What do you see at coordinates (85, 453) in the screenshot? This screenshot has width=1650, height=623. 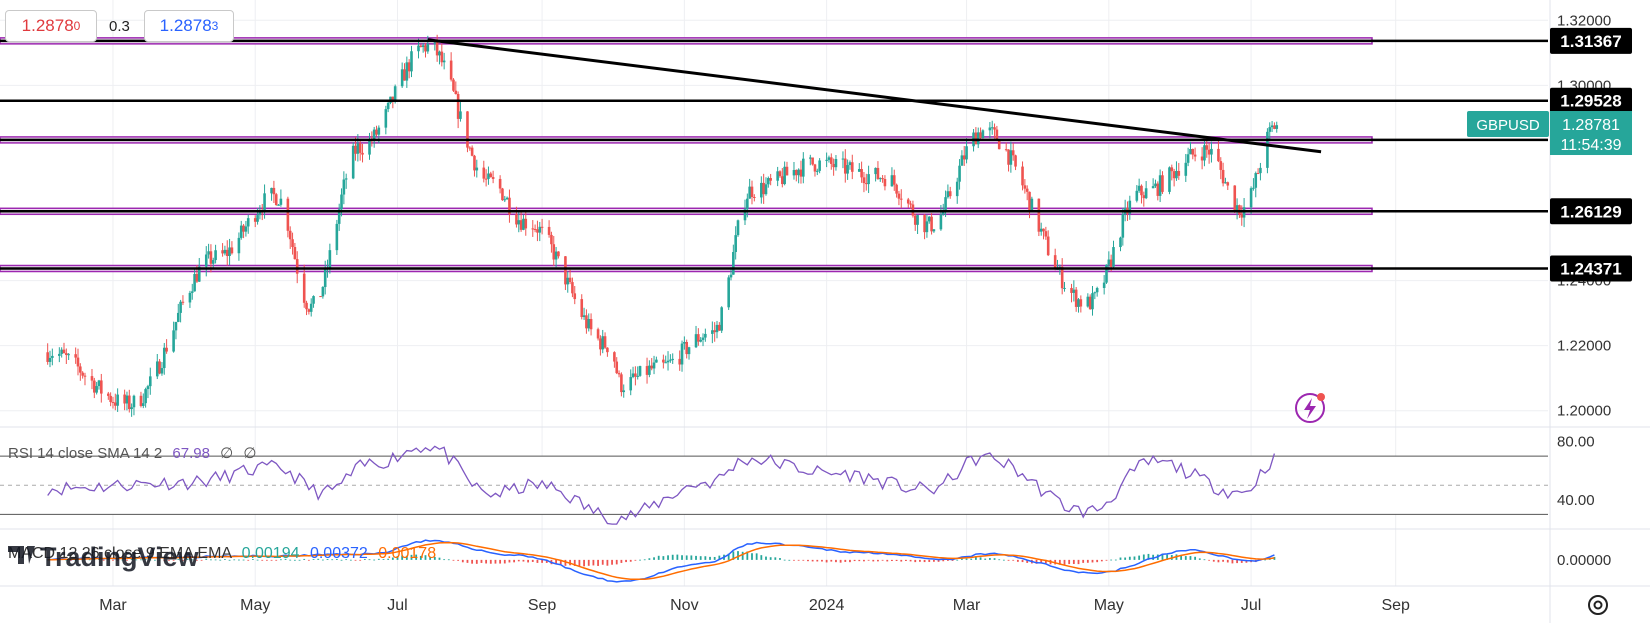 I see `rsi-legend-name: RSI 14 close SMA 14 2` at bounding box center [85, 453].